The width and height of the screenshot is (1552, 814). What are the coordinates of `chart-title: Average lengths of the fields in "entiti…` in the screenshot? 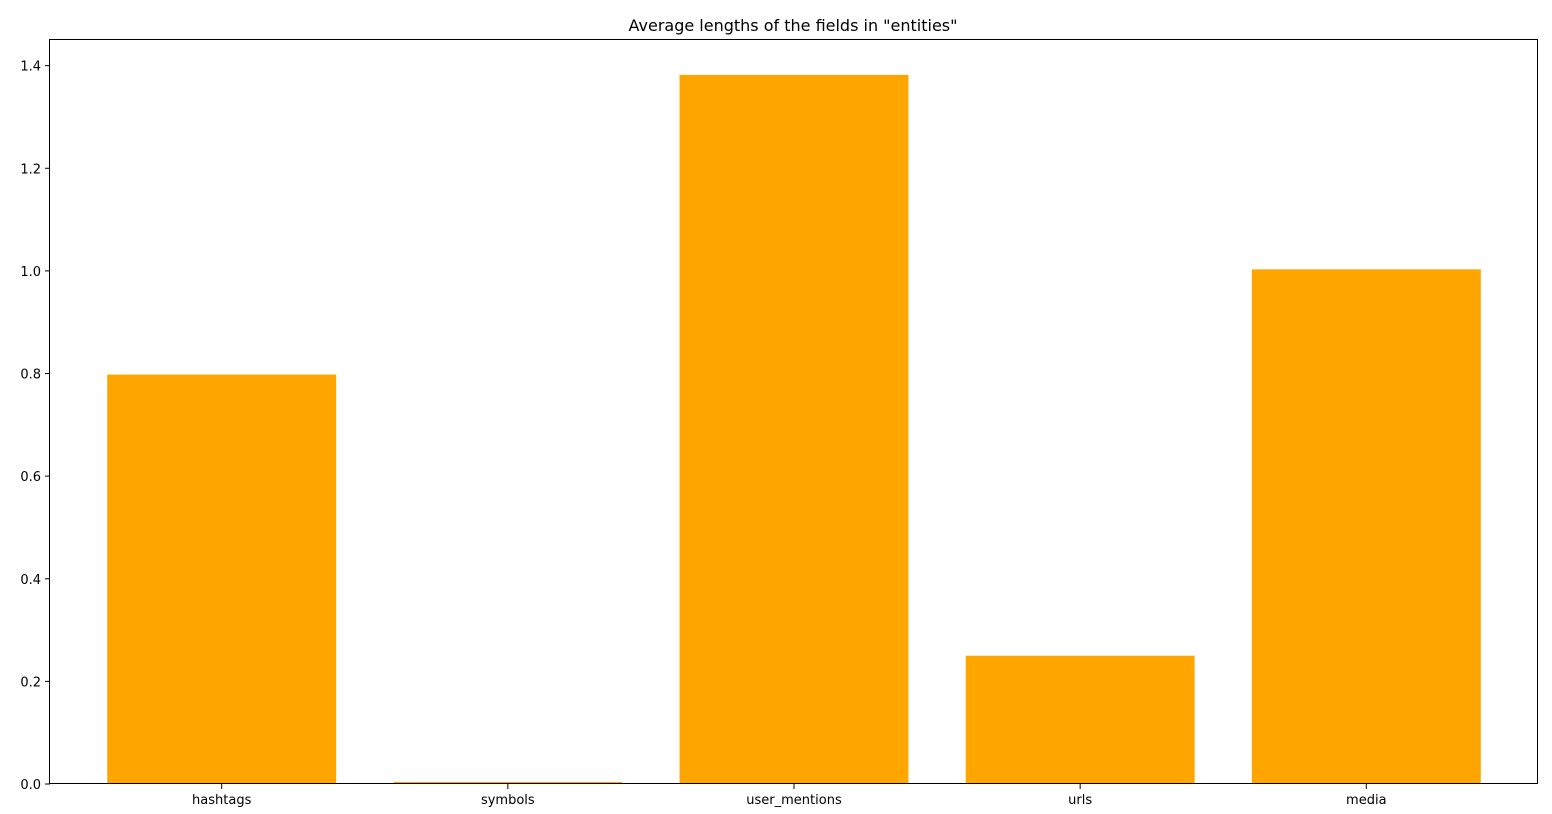 It's located at (793, 25).